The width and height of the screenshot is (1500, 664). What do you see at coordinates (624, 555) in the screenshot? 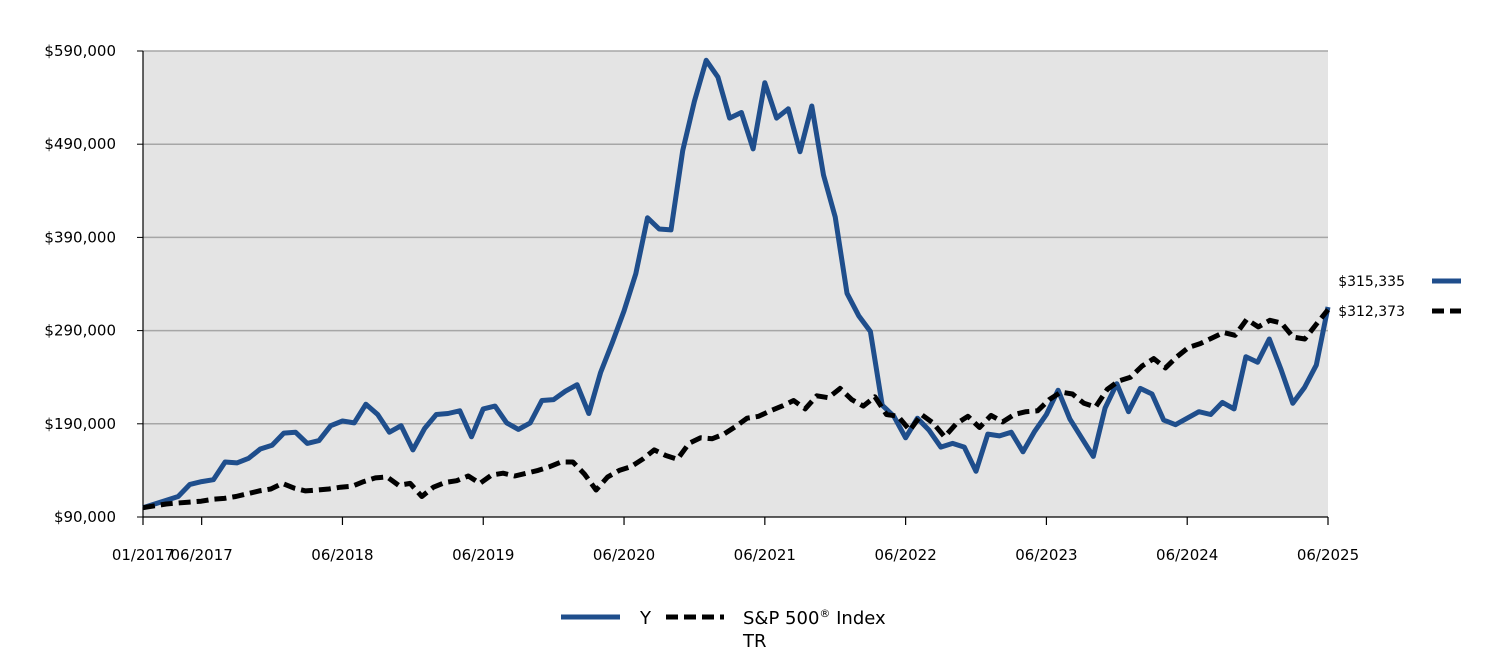
I see `x-tick-label: 06/2020` at bounding box center [624, 555].